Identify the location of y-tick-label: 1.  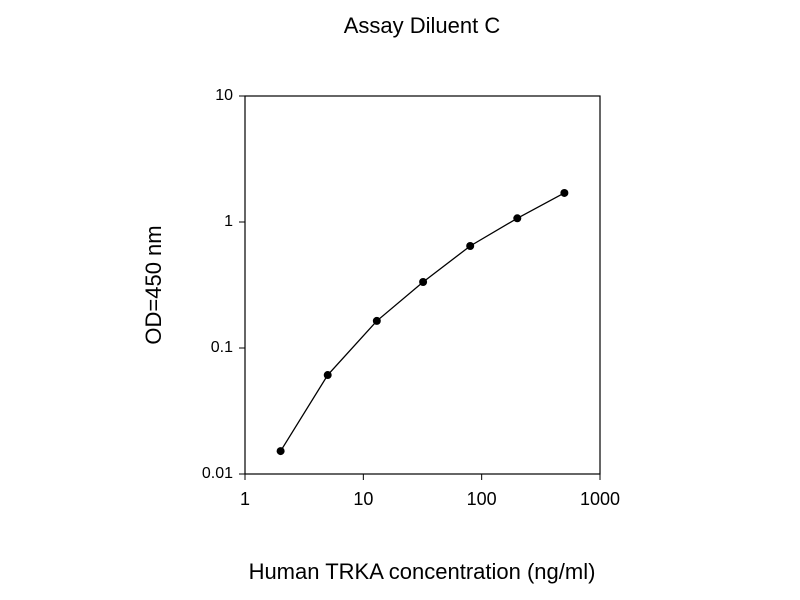
(228, 221).